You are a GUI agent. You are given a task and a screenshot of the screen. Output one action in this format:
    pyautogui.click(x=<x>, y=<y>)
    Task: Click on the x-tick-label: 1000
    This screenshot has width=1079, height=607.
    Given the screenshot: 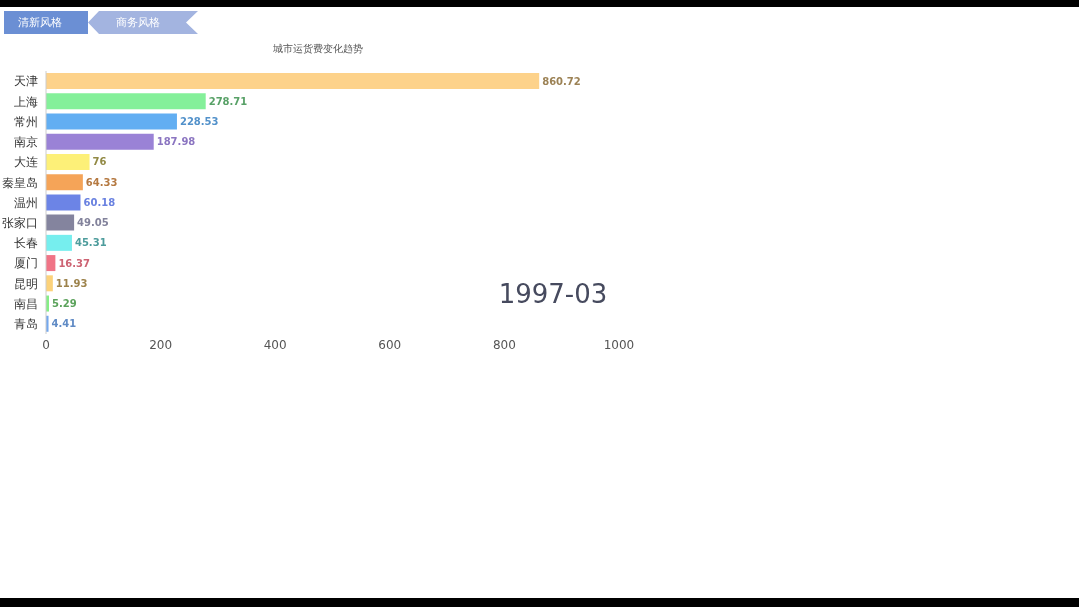 What is the action you would take?
    pyautogui.click(x=619, y=344)
    